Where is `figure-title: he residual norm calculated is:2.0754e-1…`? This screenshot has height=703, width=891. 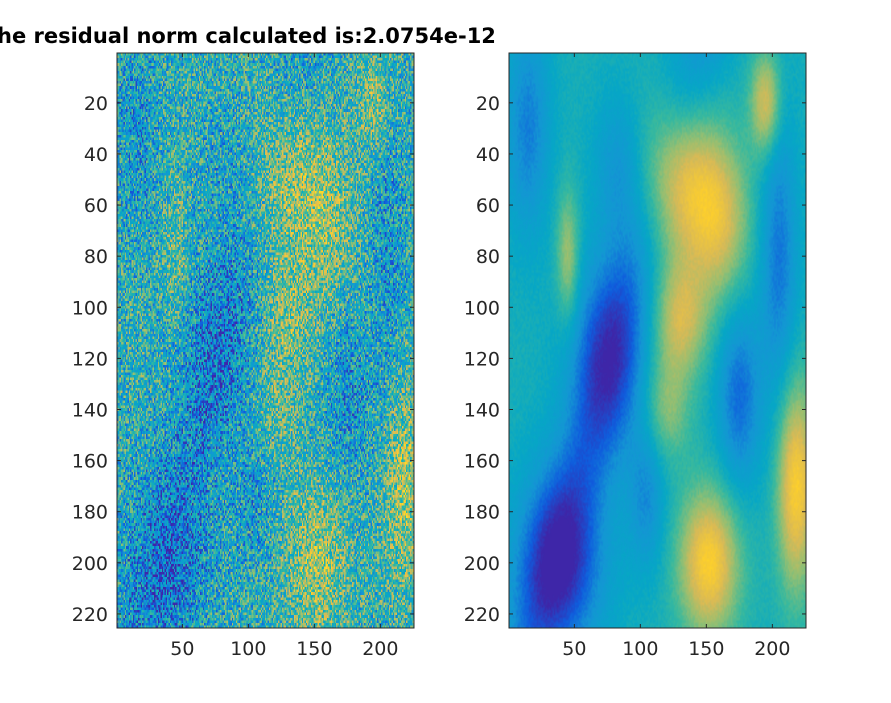
figure-title: he residual norm calculated is:2.0754e-1… is located at coordinates (248, 36).